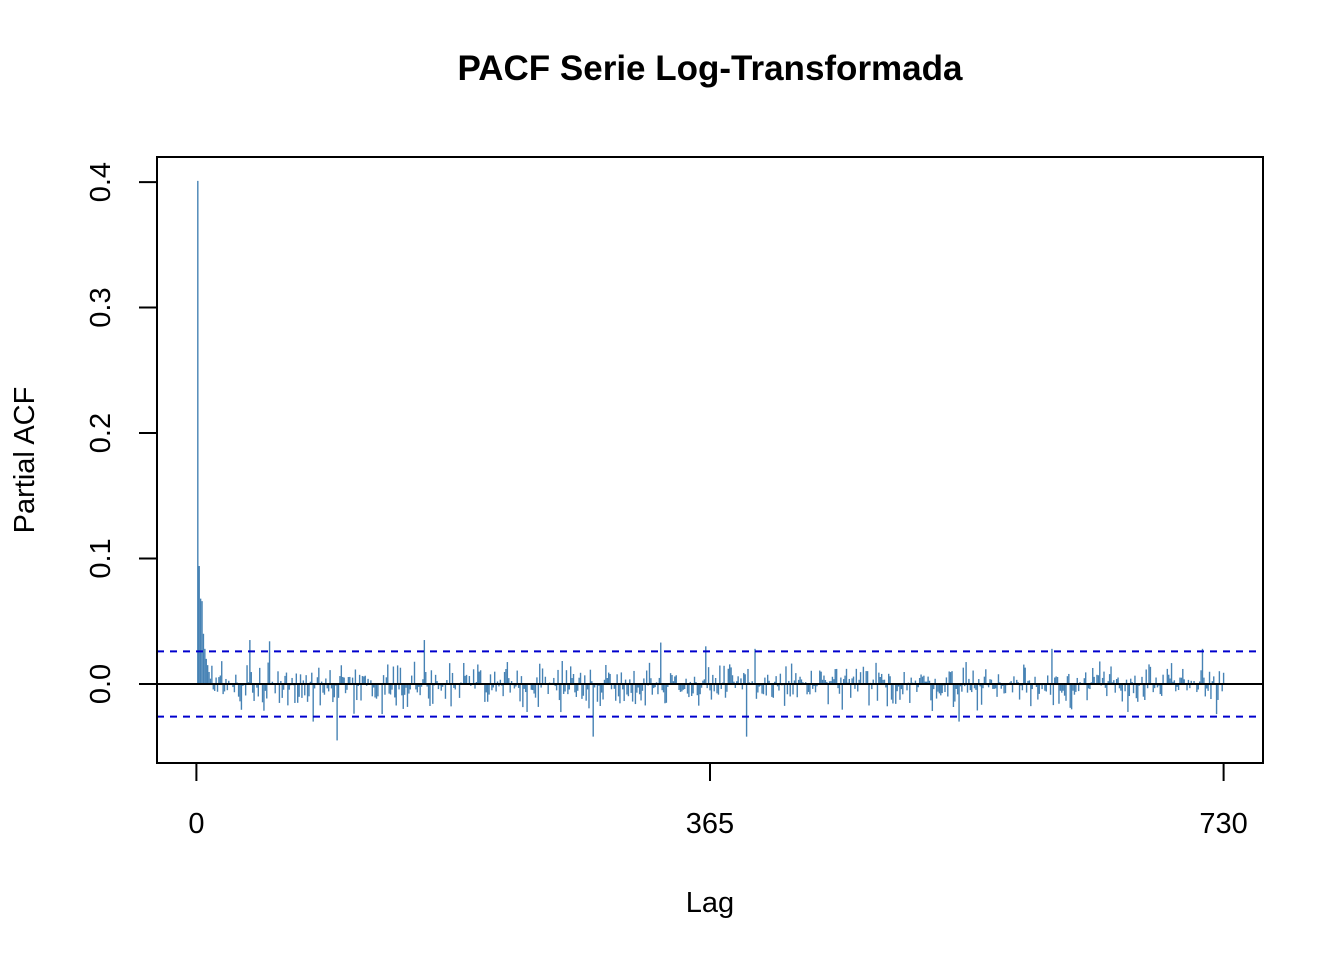 Image resolution: width=1344 pixels, height=965 pixels. Describe the element at coordinates (101, 307) in the screenshot. I see `y-tick-label: 0.3` at that location.